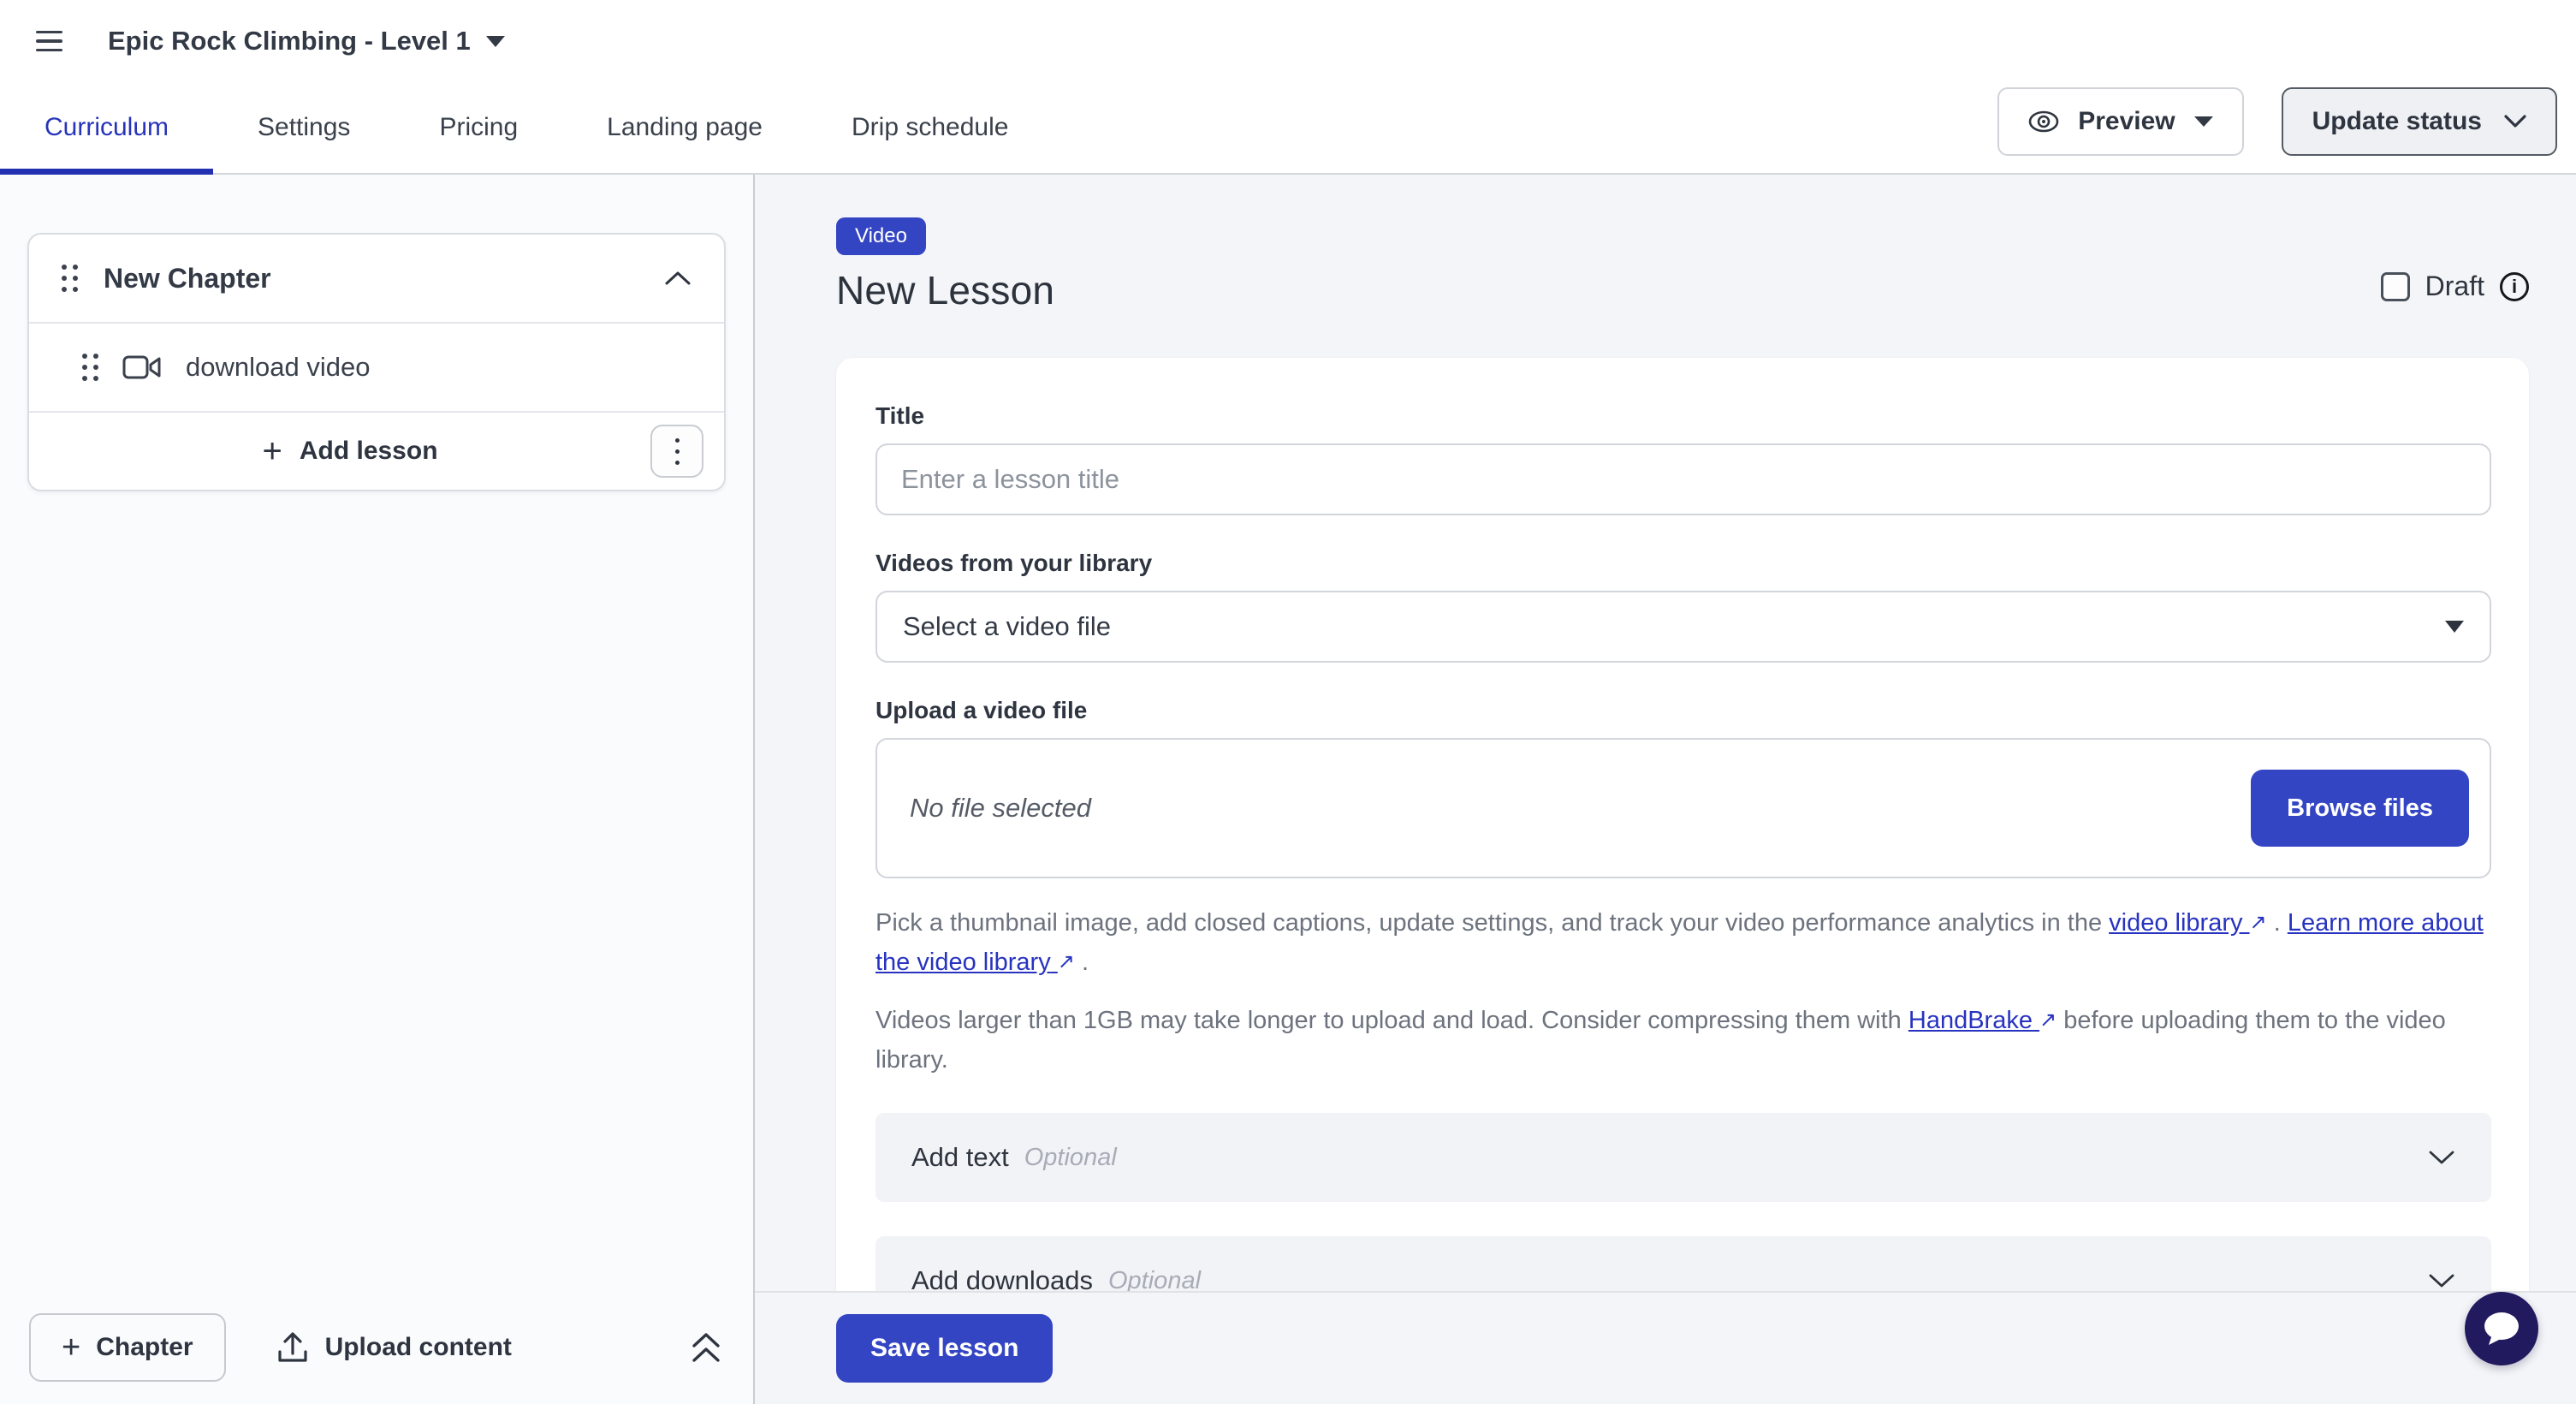 Image resolution: width=2576 pixels, height=1404 pixels. I want to click on course-title: Epic Rock Climbing - Level 1, so click(289, 41).